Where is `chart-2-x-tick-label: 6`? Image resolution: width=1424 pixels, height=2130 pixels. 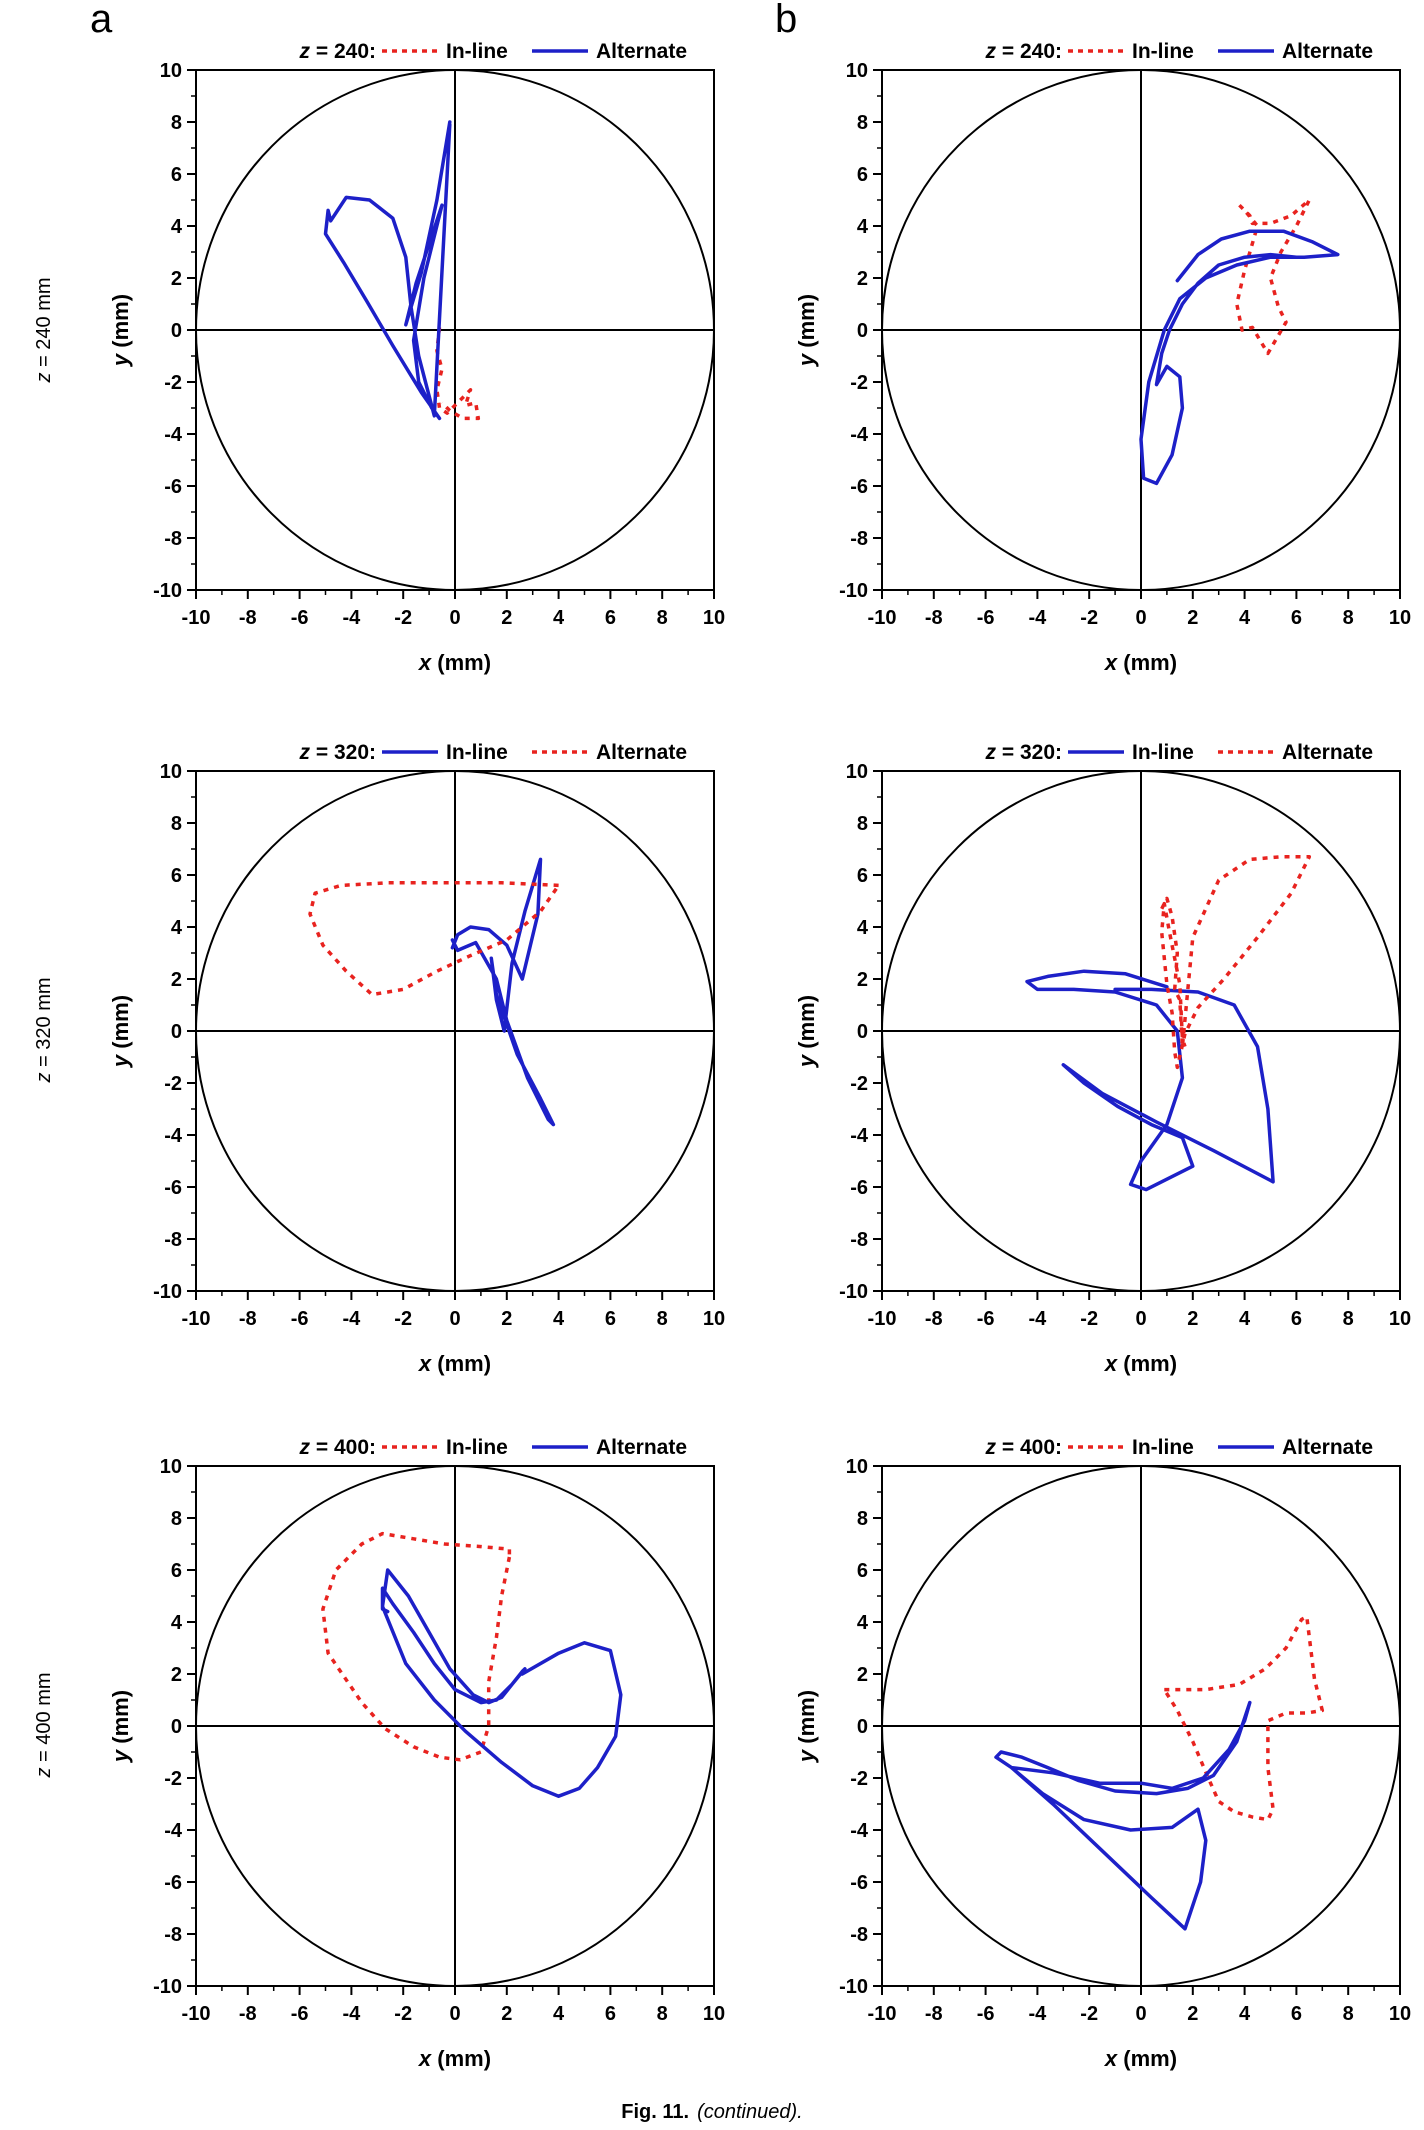
chart-2-x-tick-label: 6 is located at coordinates (1296, 618).